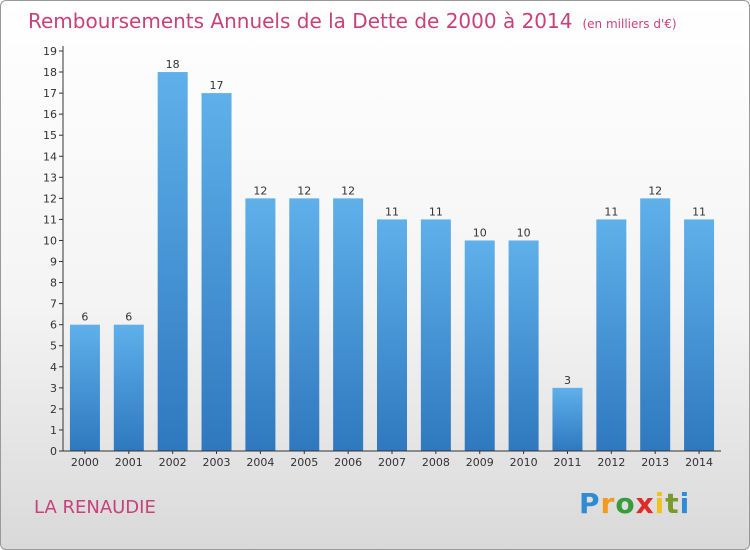  Describe the element at coordinates (53, 367) in the screenshot. I see `y-tick-label-4: 4` at that location.